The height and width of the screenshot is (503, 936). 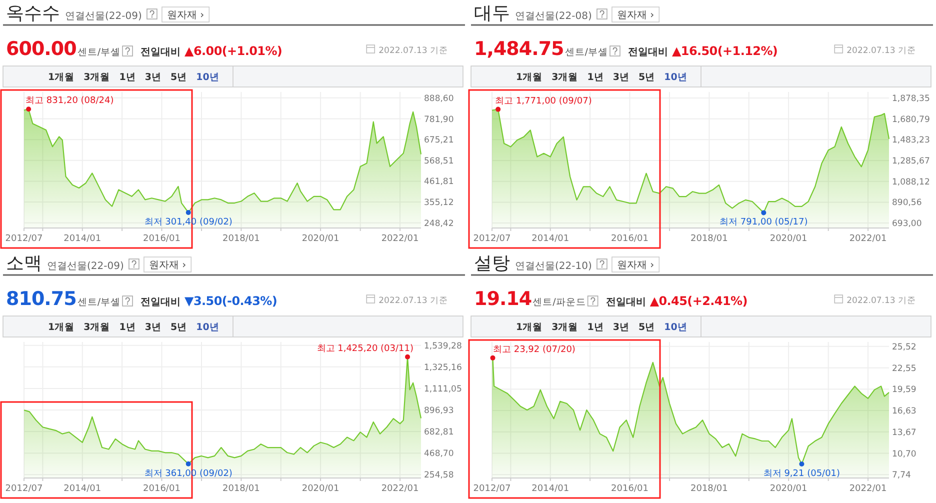 What do you see at coordinates (904, 369) in the screenshot?
I see `y-tick-label: 22,55` at bounding box center [904, 369].